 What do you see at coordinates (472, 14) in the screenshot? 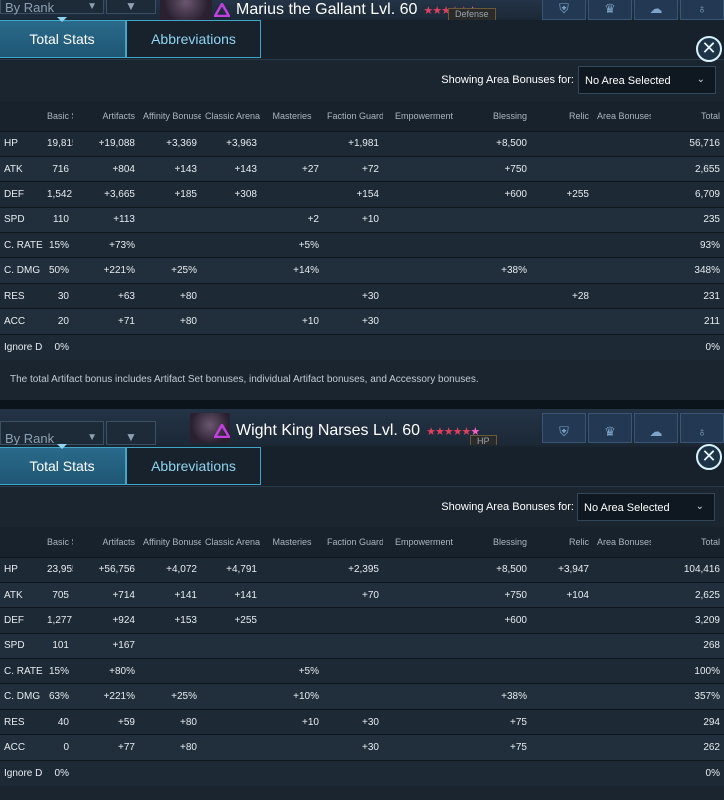
I see `role-label: Defense` at bounding box center [472, 14].